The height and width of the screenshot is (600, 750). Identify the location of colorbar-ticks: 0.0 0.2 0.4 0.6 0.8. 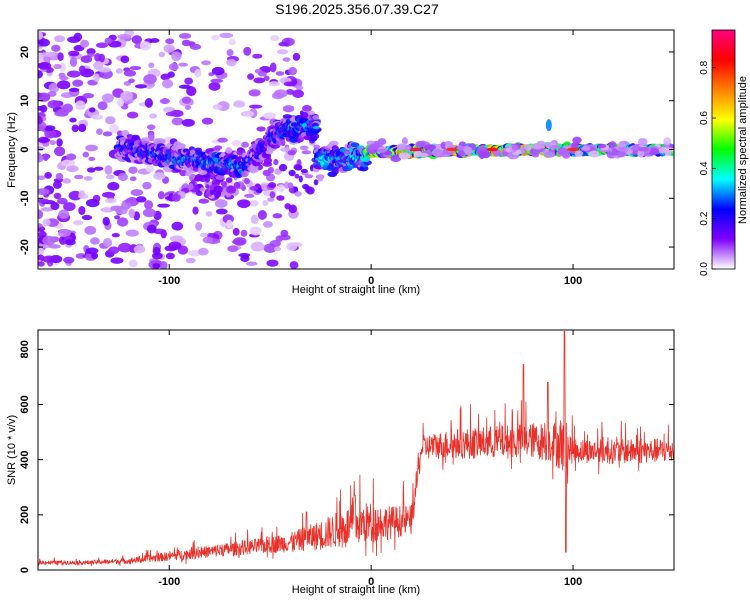
(707, 168).